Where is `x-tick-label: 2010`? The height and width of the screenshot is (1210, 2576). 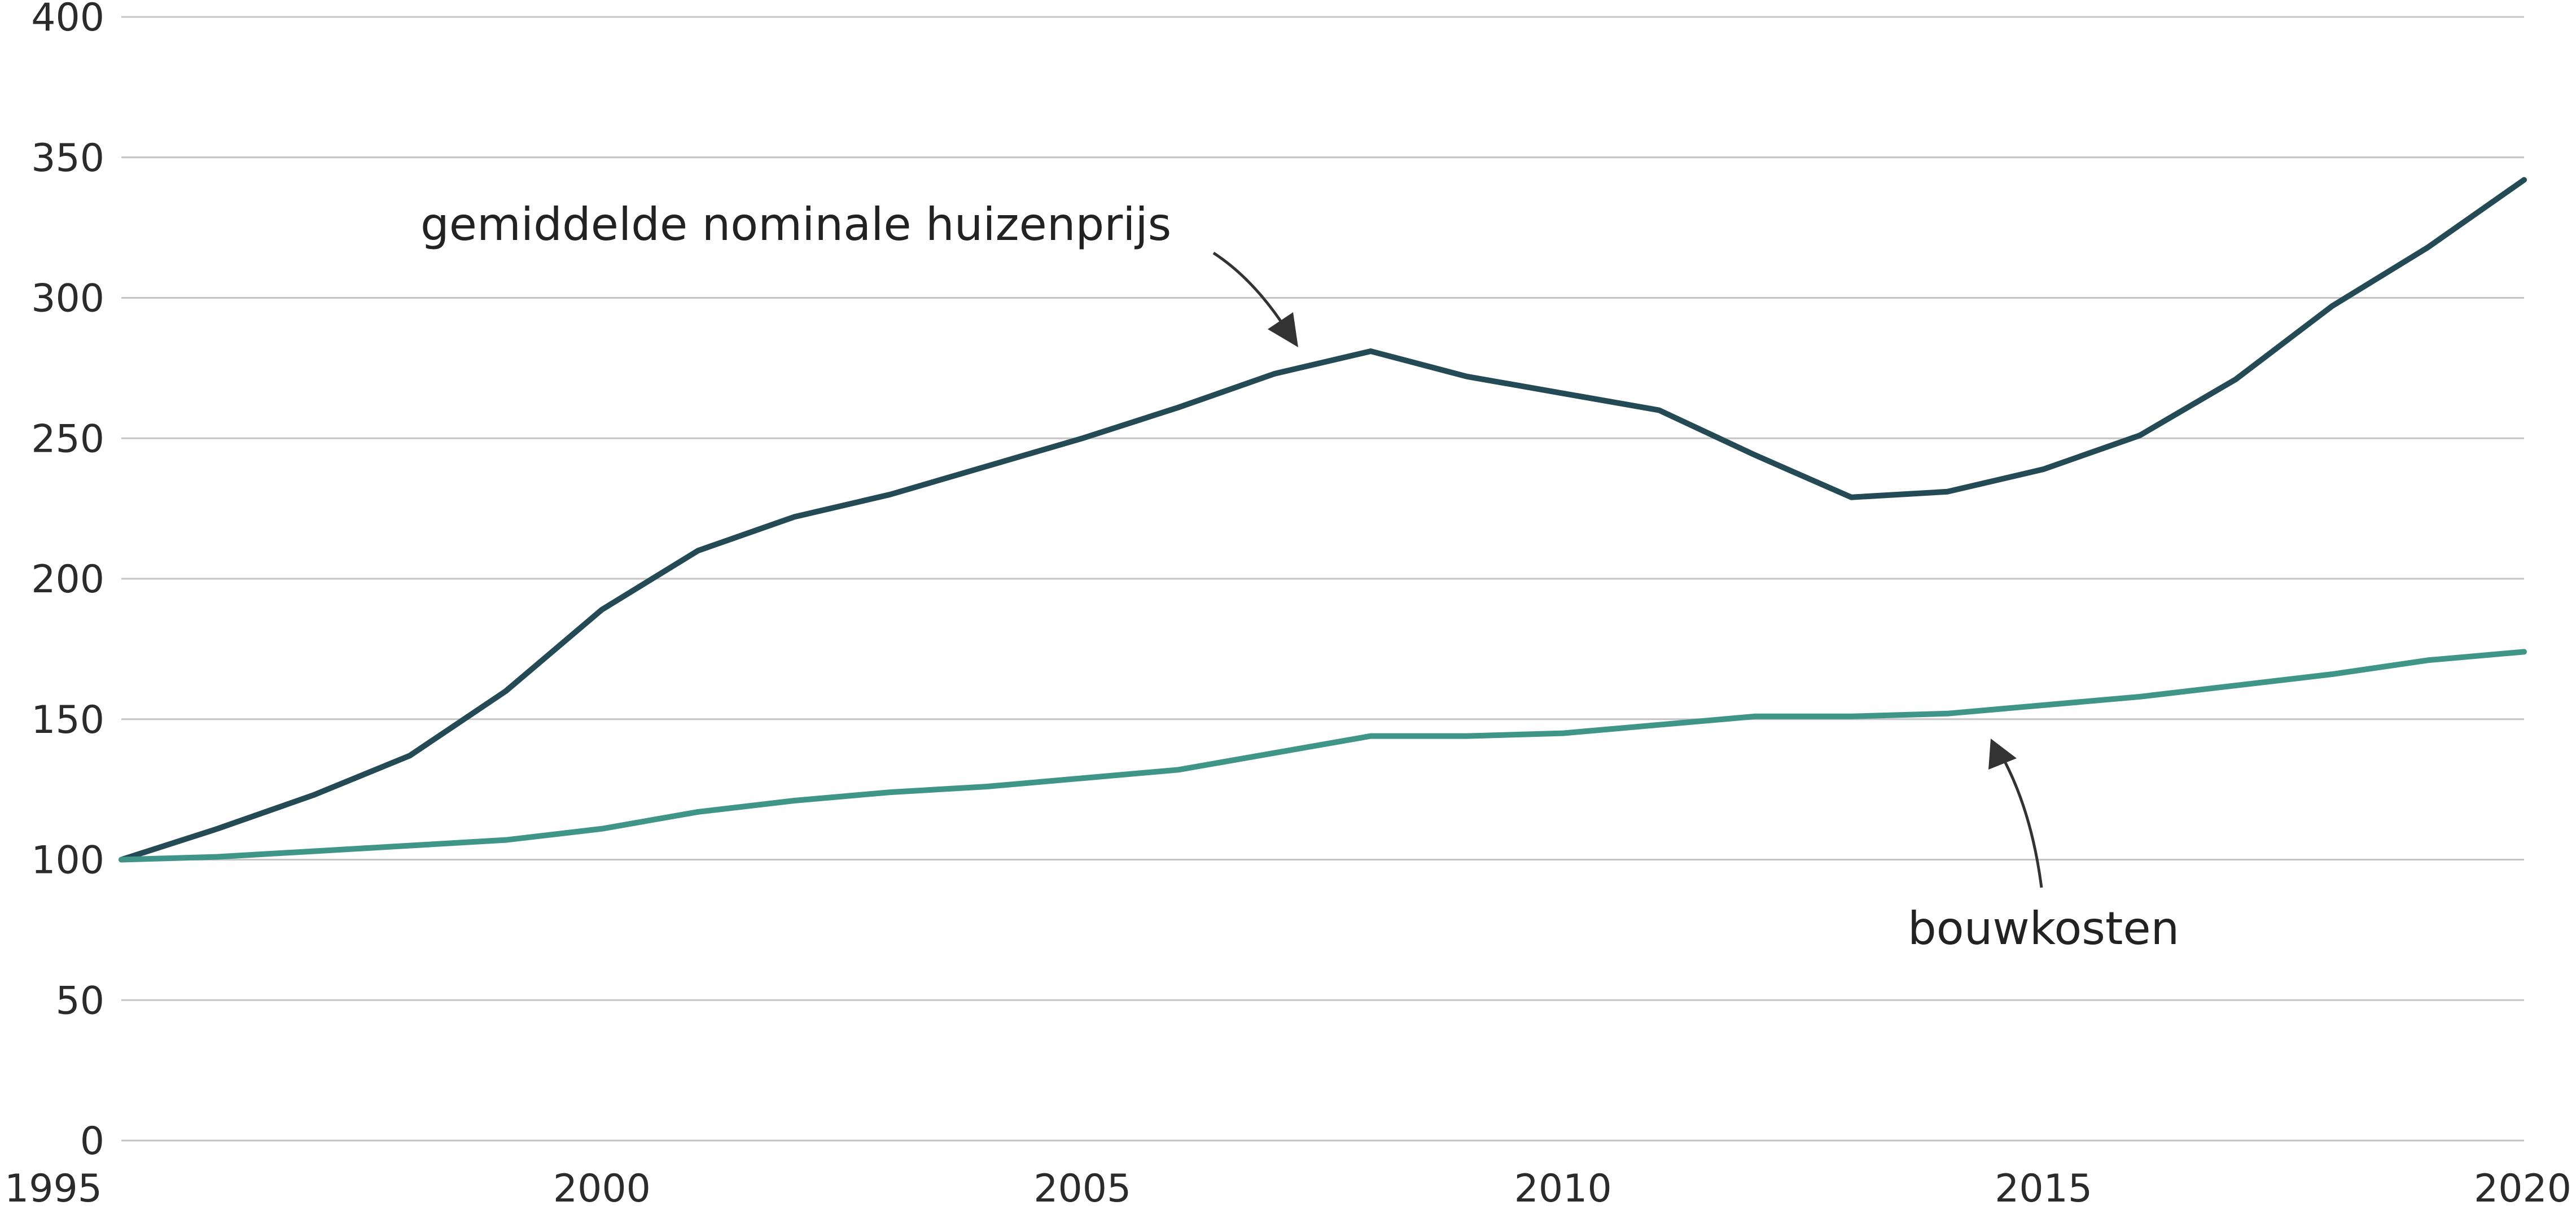
x-tick-label: 2010 is located at coordinates (1563, 1188).